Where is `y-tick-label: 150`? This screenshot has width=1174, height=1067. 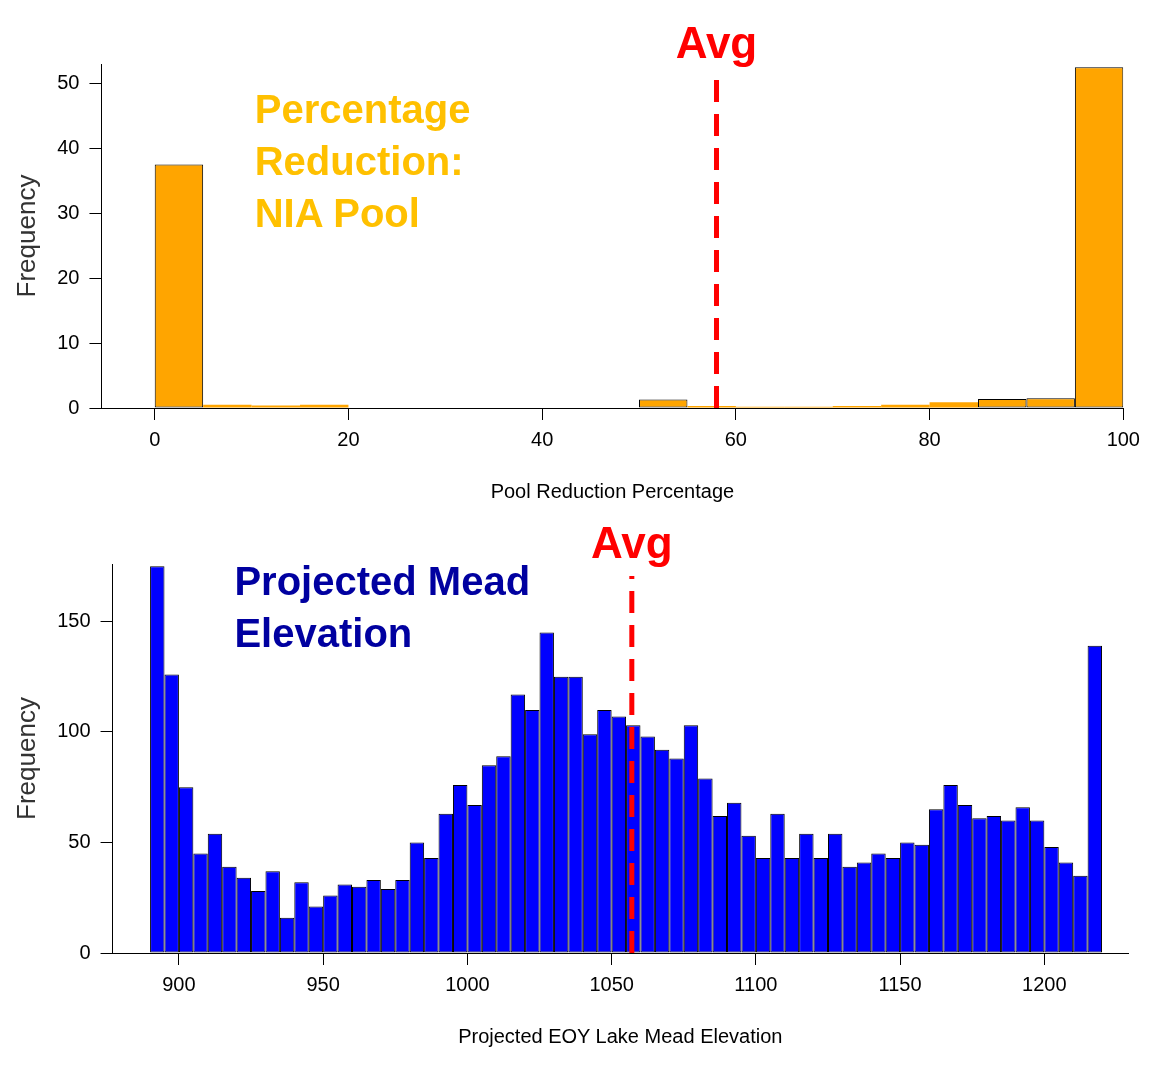 y-tick-label: 150 is located at coordinates (74, 619).